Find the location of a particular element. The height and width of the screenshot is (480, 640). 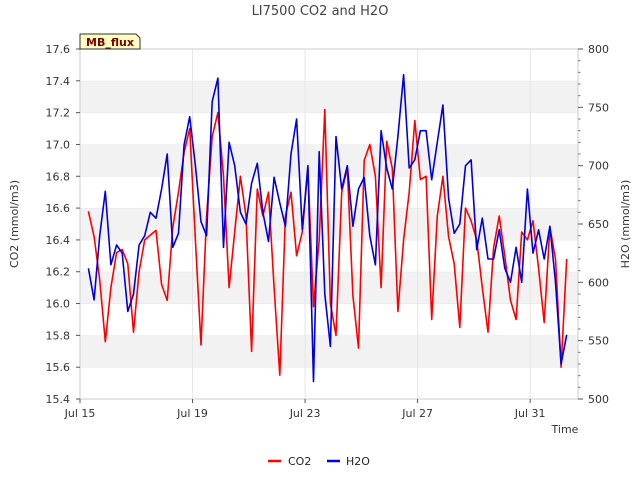

x-axis-title: Time is located at coordinates (565, 429).